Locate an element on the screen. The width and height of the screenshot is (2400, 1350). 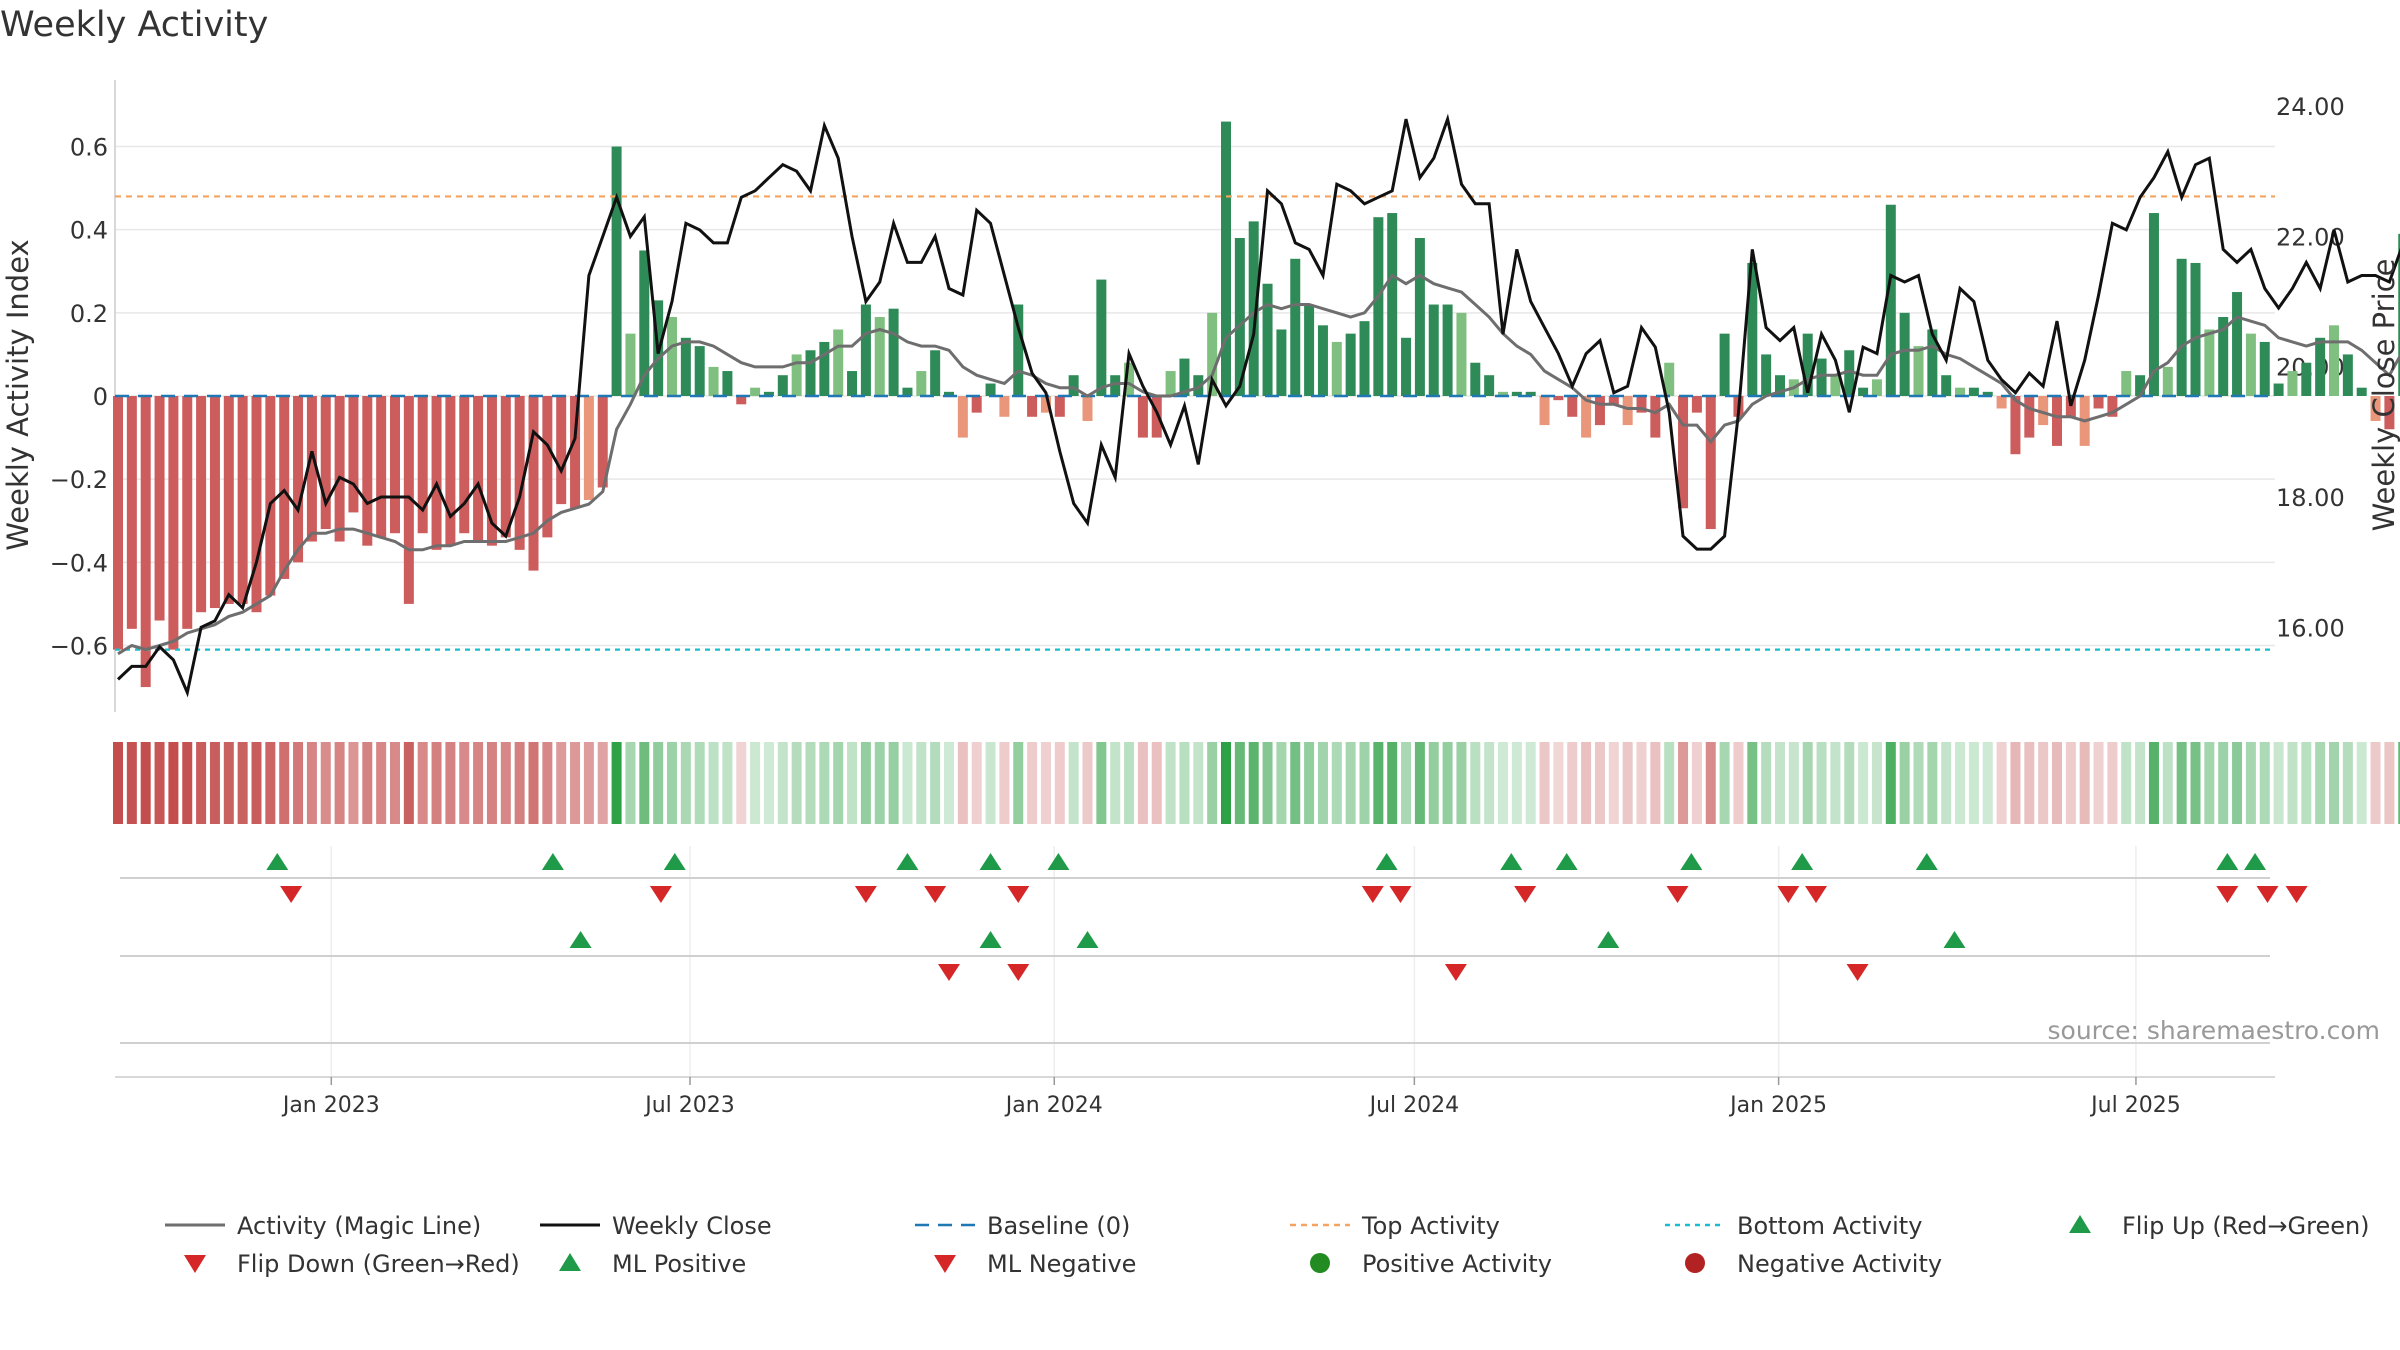
left-tick-label: −0.4 is located at coordinates (79, 563).